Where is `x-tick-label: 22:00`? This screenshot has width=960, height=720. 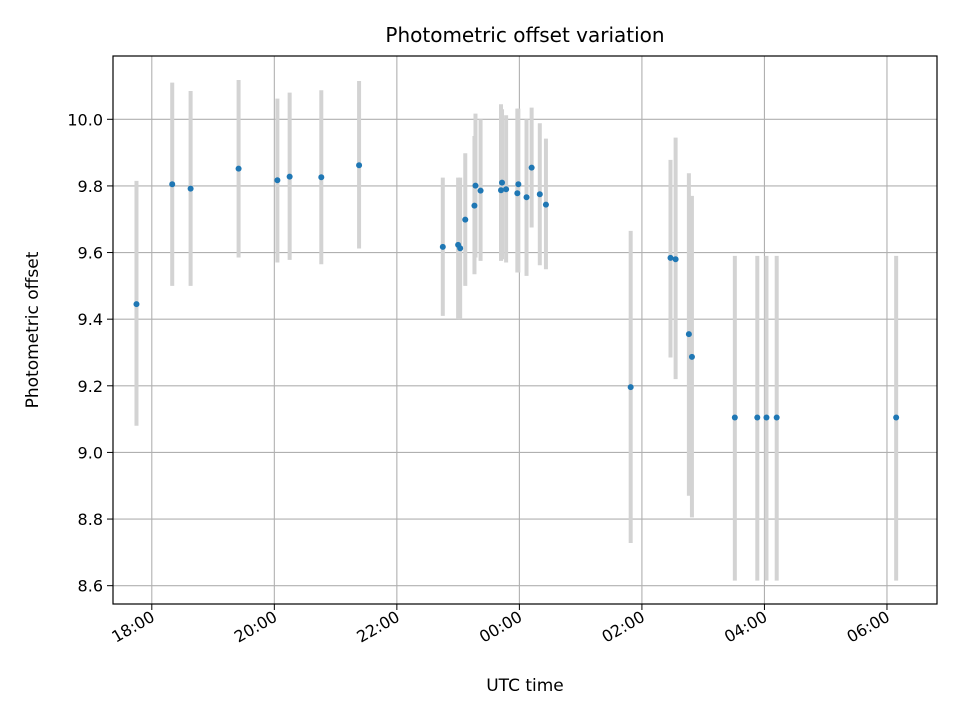
x-tick-label: 22:00 is located at coordinates (377, 627).